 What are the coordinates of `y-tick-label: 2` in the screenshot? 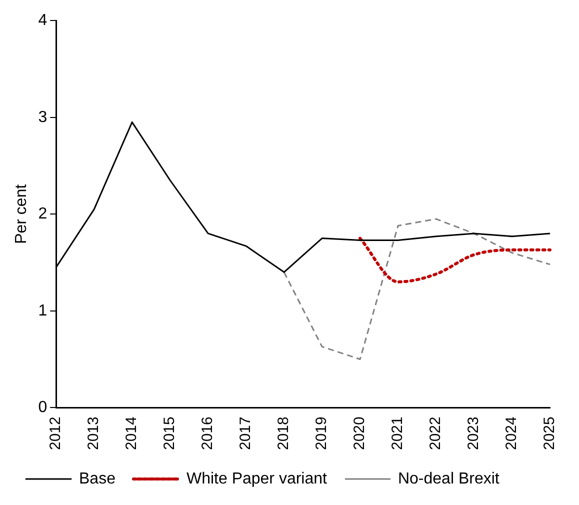 It's located at (43, 214).